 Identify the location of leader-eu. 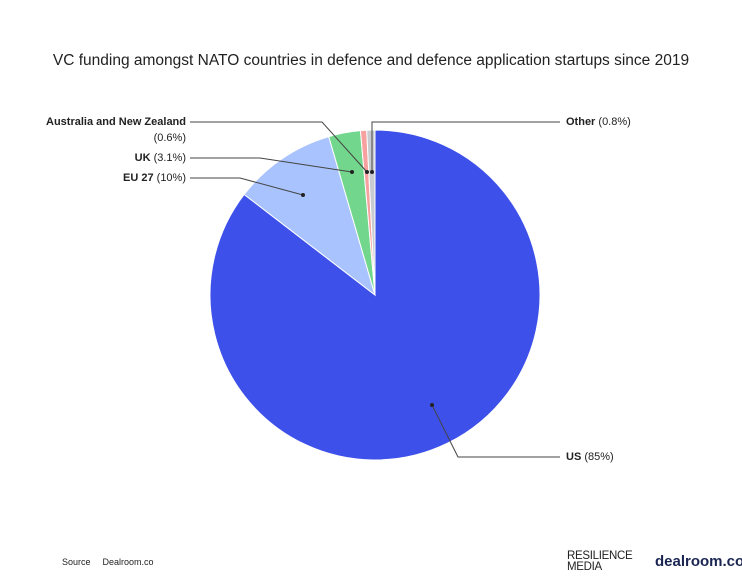
(247, 186).